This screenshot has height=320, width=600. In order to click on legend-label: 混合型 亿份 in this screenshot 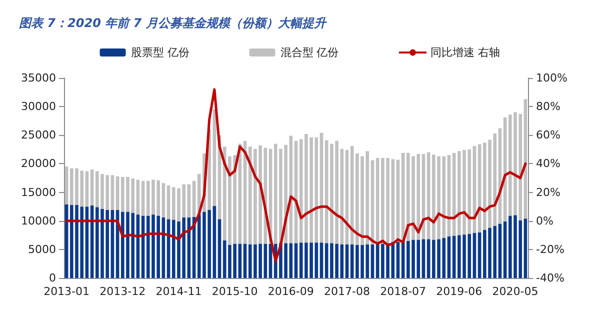, I will do `click(309, 52)`.